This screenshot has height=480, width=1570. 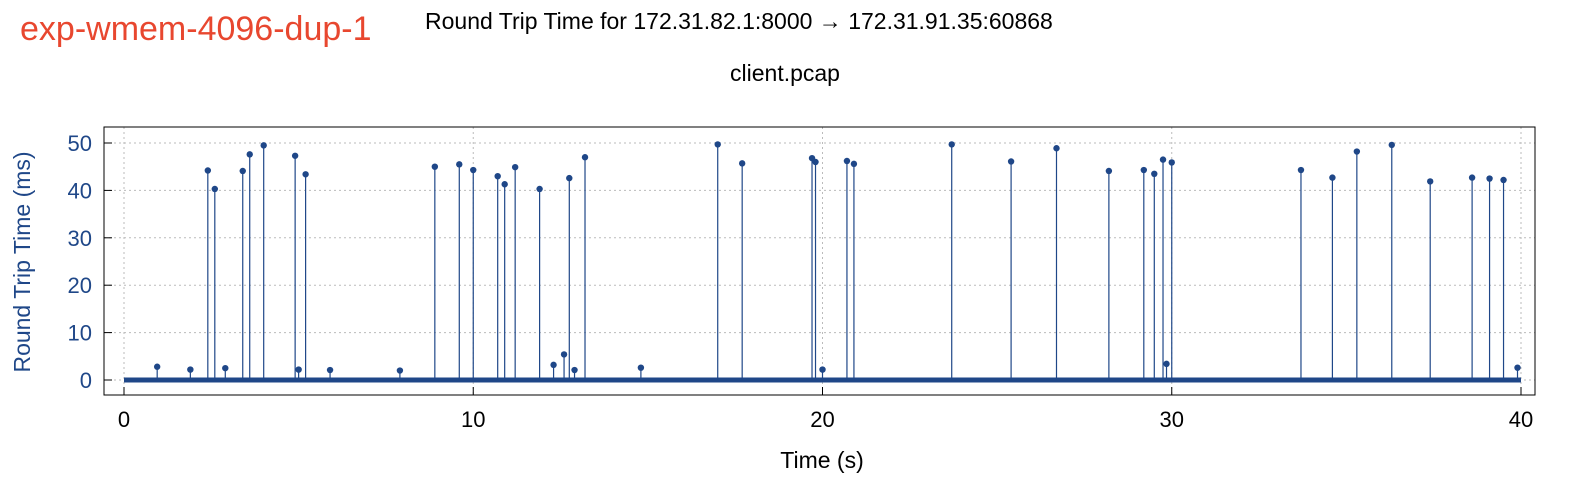 I want to click on y-tick-label: 0, so click(x=86, y=380).